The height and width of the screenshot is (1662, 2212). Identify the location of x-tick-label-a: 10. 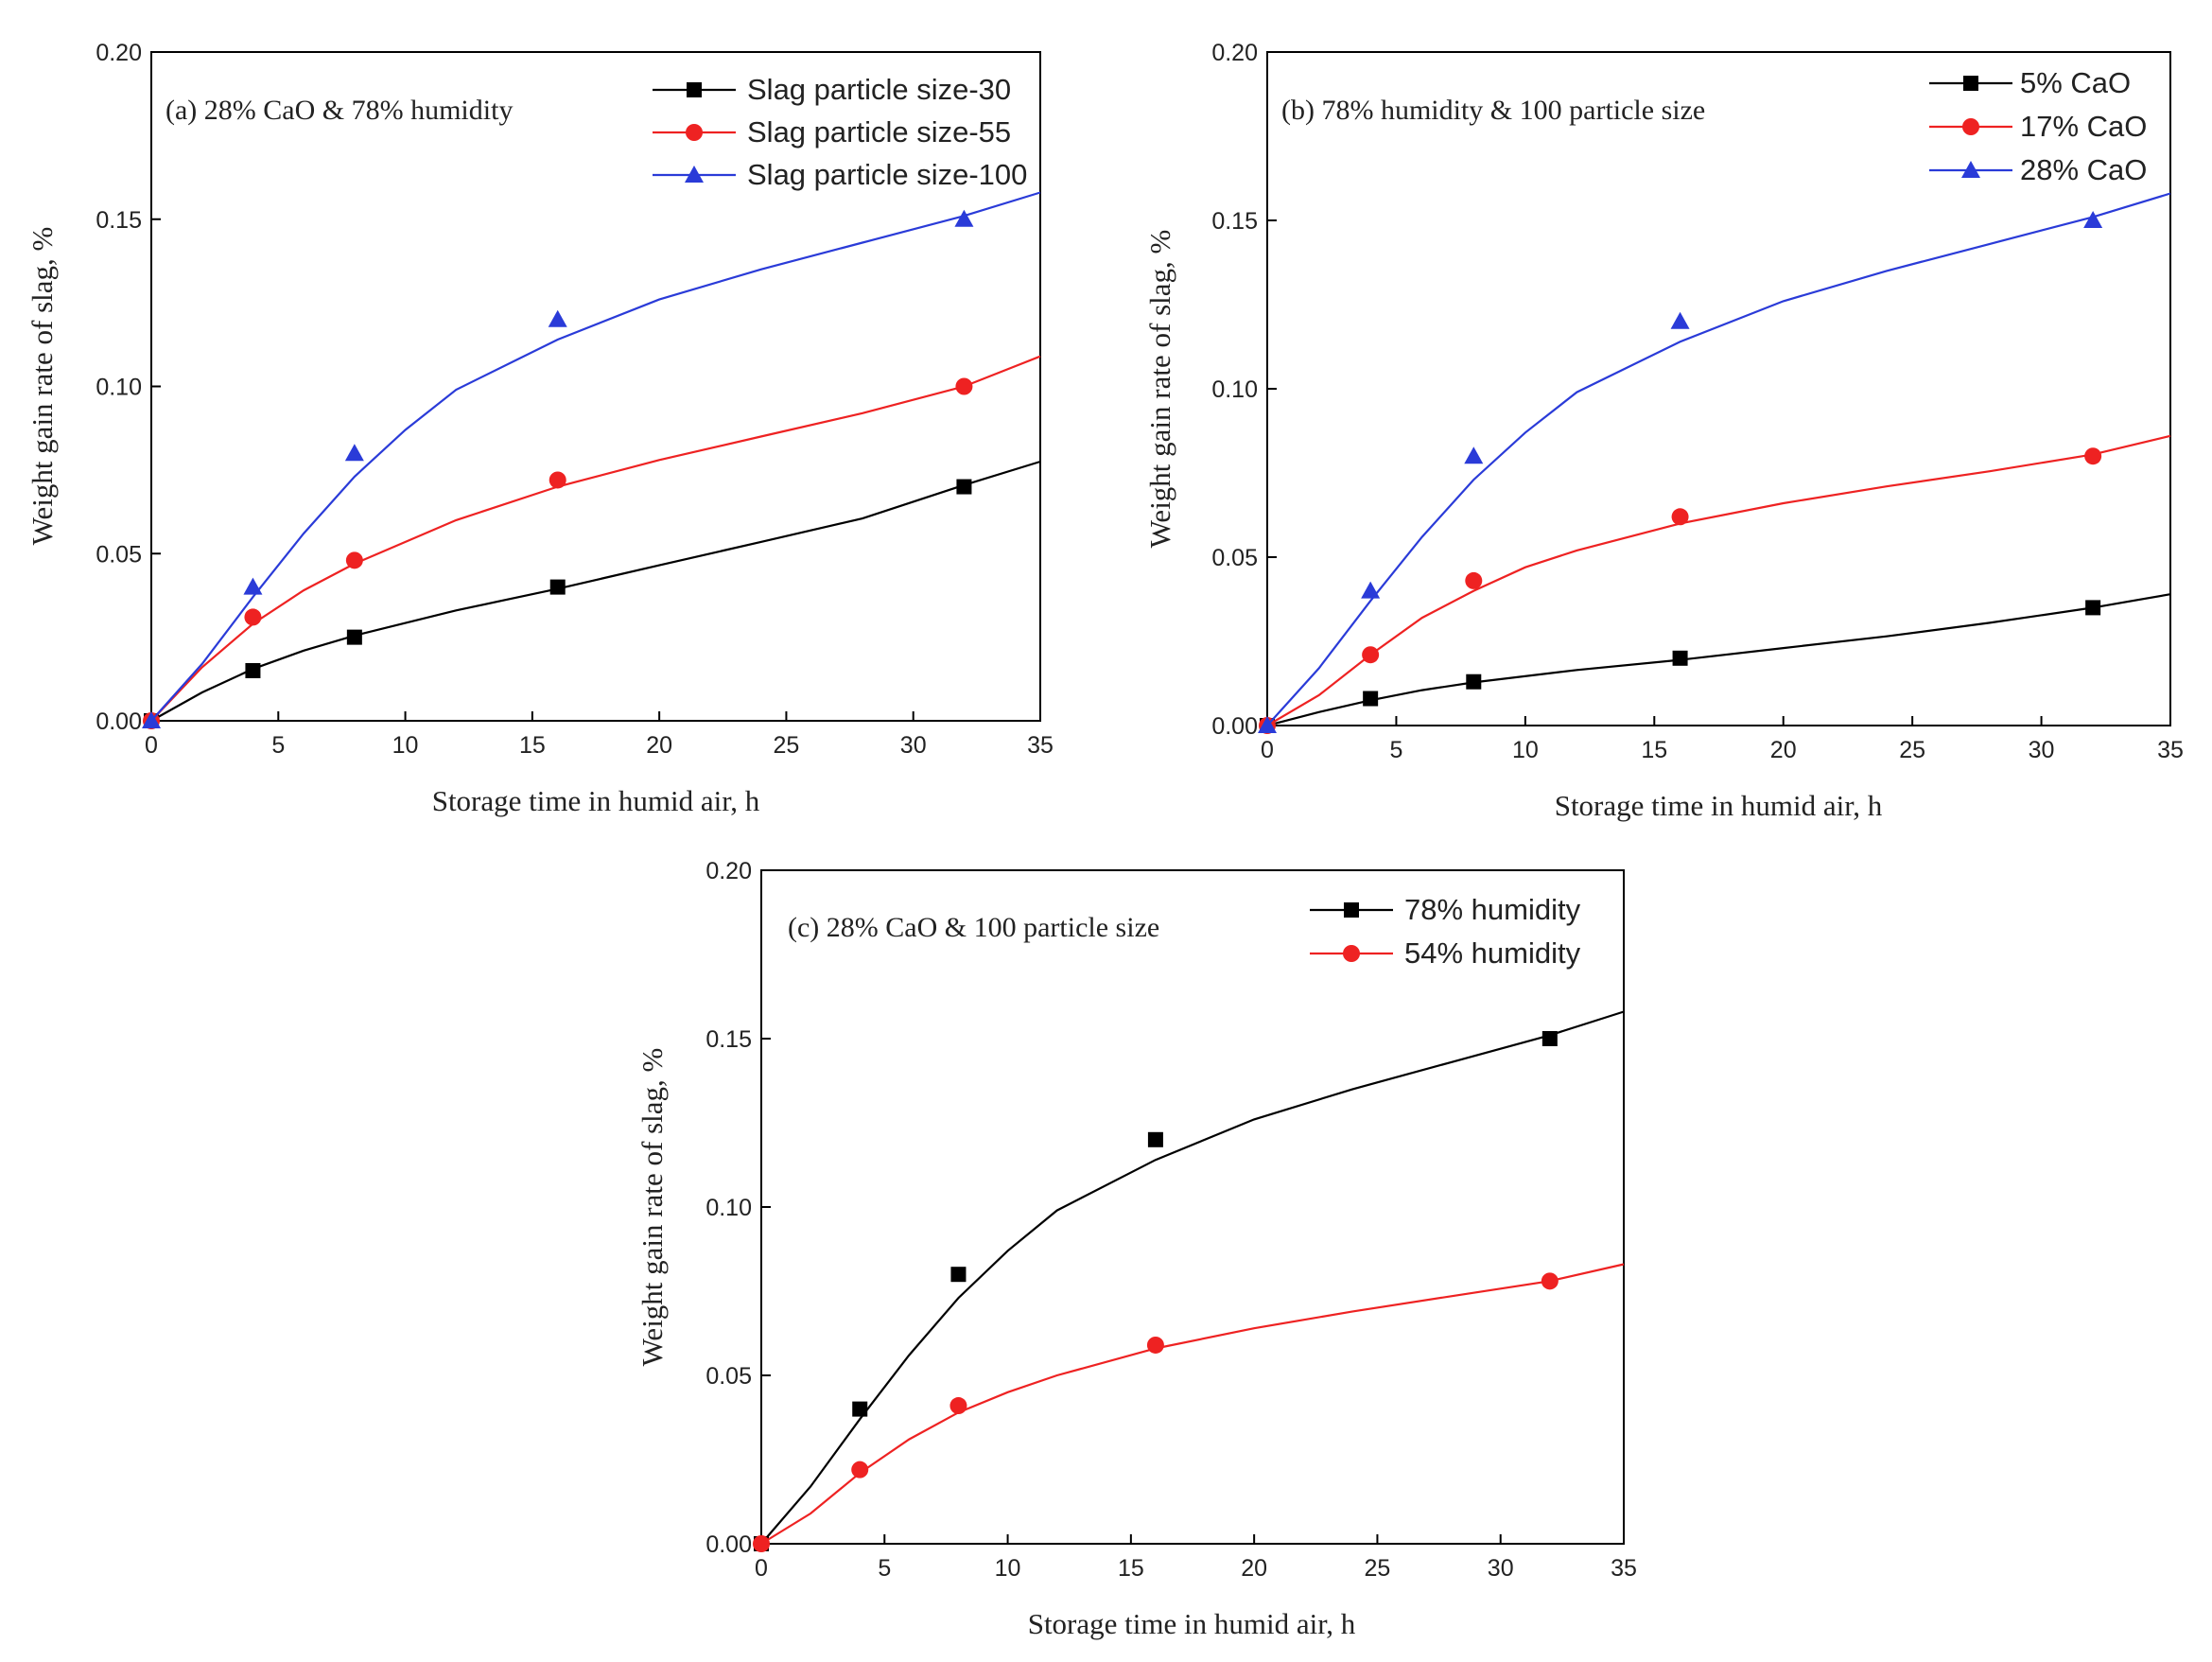
(405, 745).